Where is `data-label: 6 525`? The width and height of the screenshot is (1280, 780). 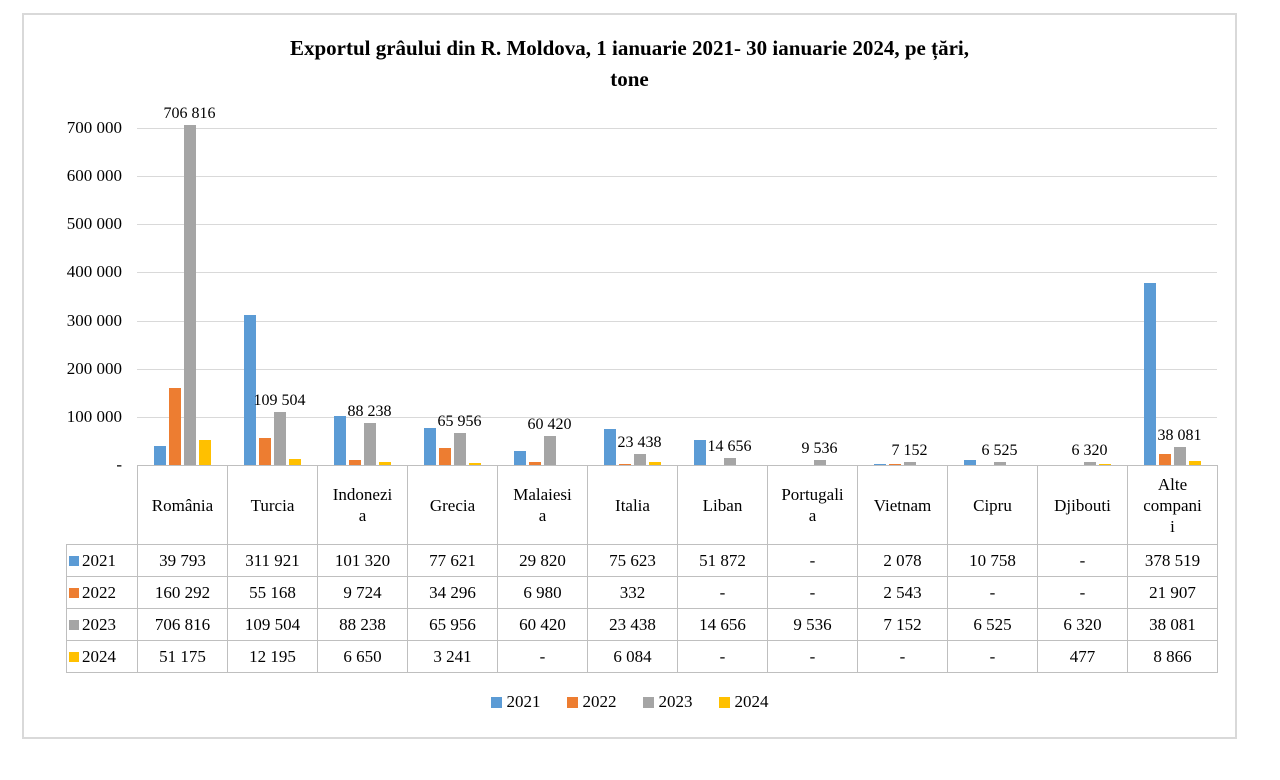
data-label: 6 525 is located at coordinates (999, 450).